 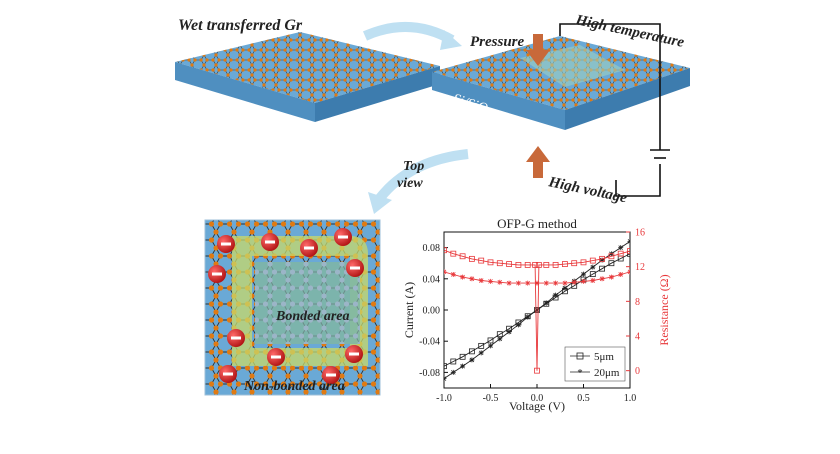 I want to click on y2-tick-label: 8, so click(x=637, y=302).